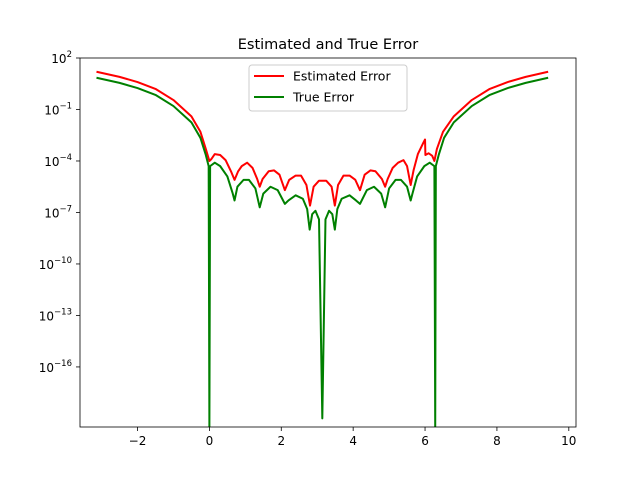 Image resolution: width=640 pixels, height=480 pixels. I want to click on y-tick-label: 10⁻⁷, so click(58, 212).